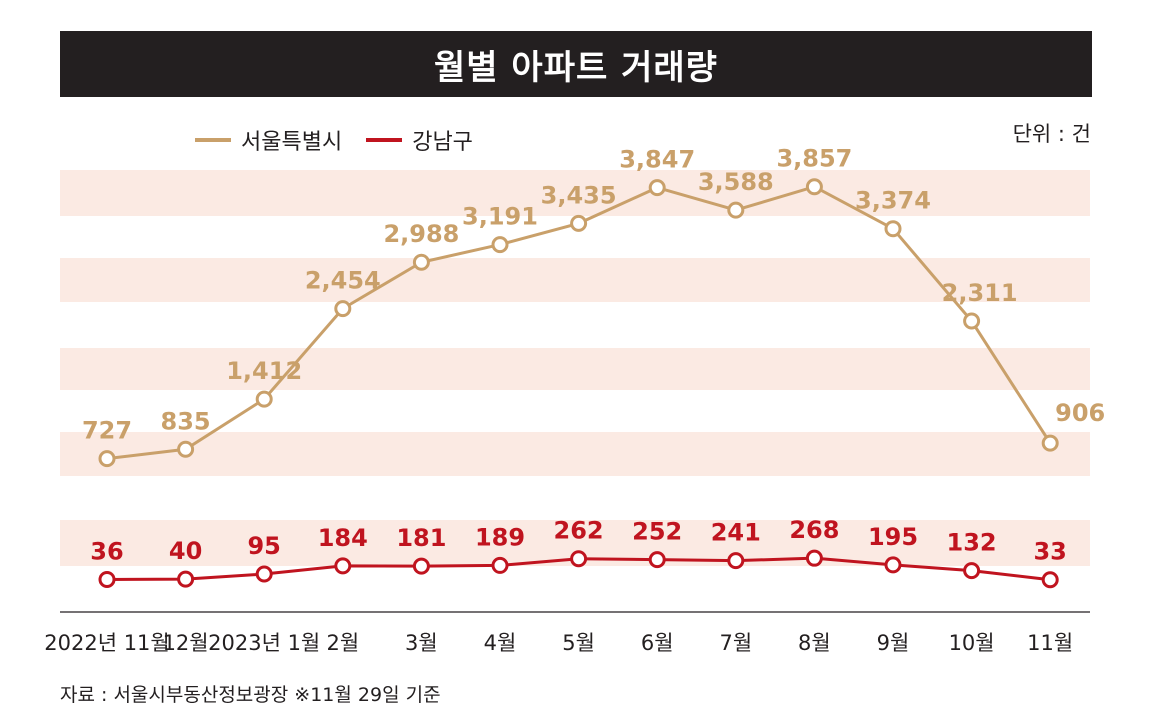 This screenshot has height=722, width=1157. What do you see at coordinates (893, 537) in the screenshot?
I see `gangnam-data-label: 195` at bounding box center [893, 537].